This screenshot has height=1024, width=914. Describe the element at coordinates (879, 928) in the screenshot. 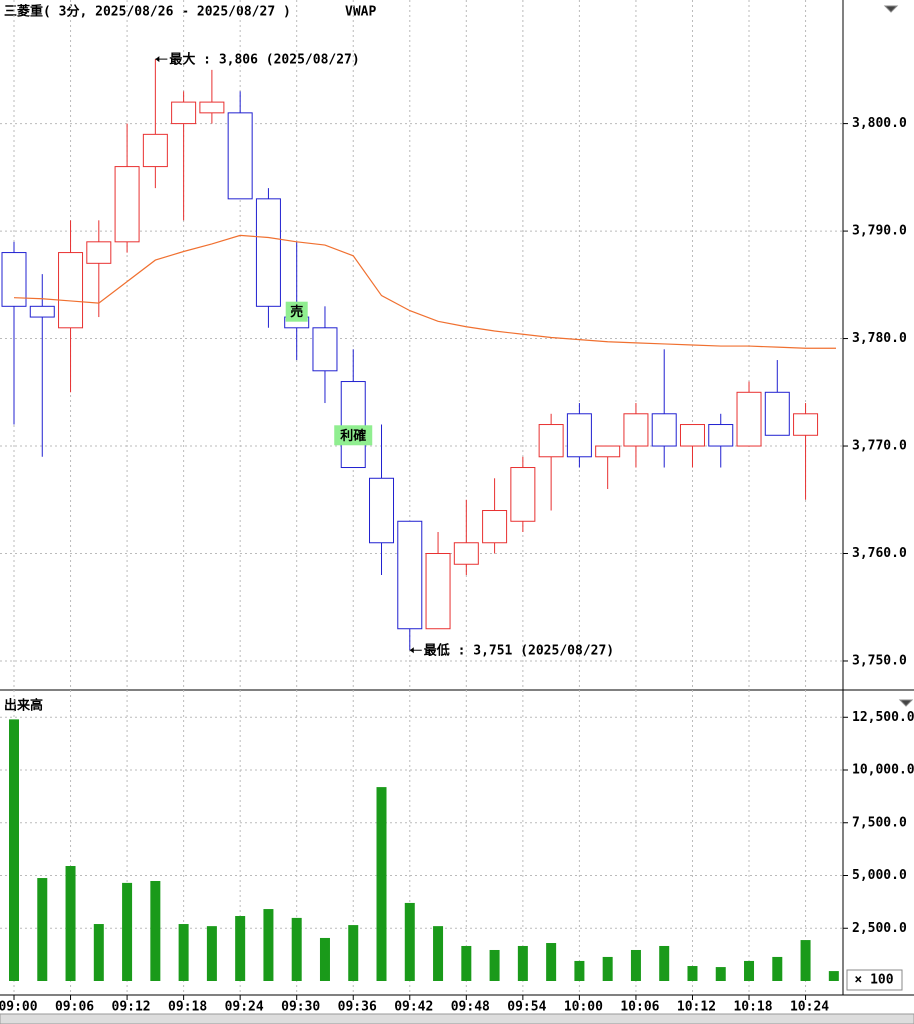

I see `y-tick-label: 2,500.0` at that location.